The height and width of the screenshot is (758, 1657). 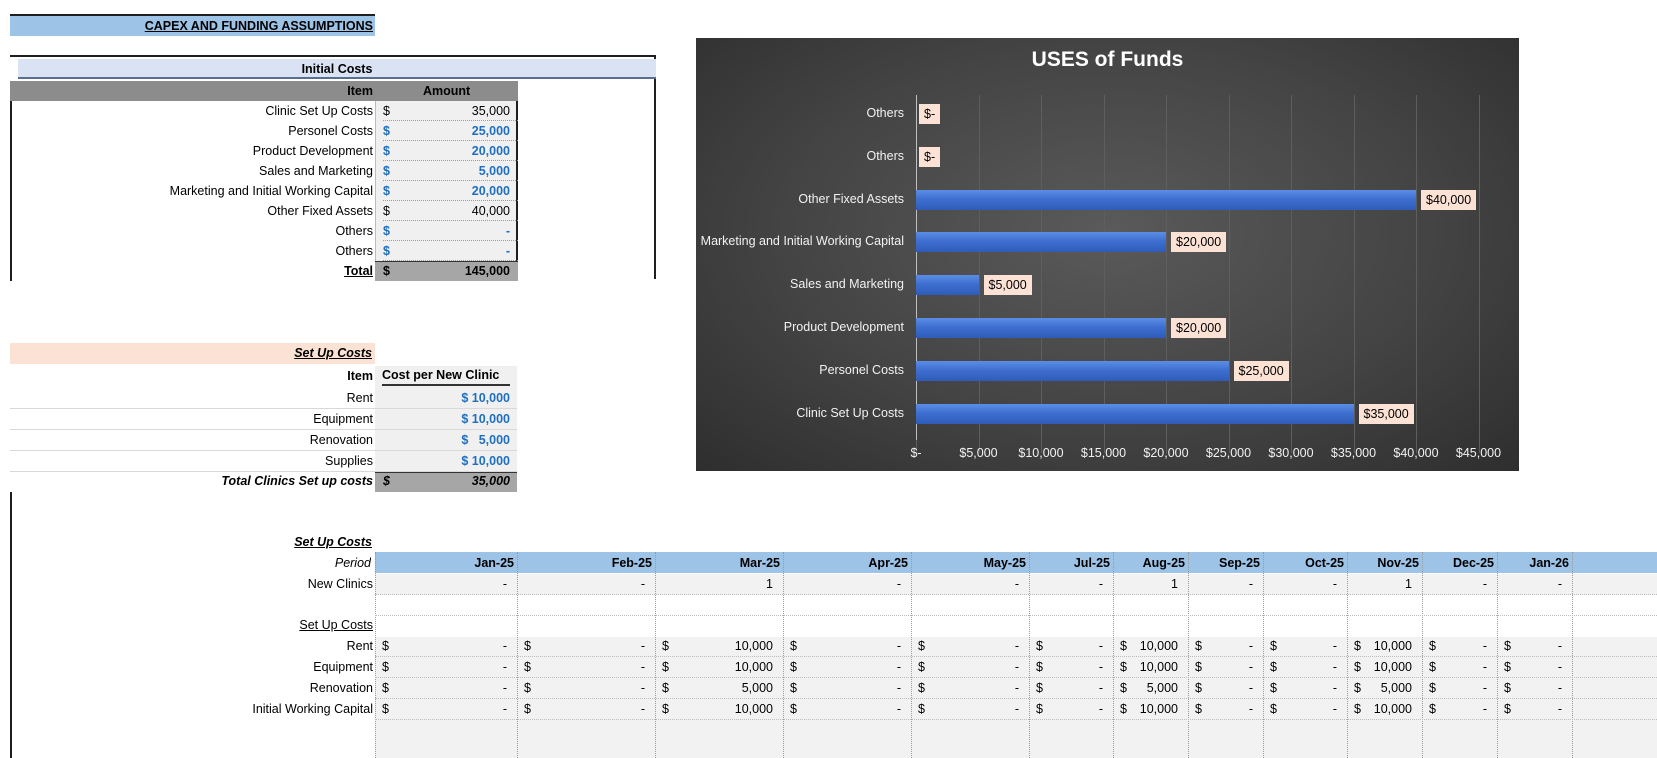 I want to click on initial-cost-label: Other Fixed Assets, so click(x=320, y=211).